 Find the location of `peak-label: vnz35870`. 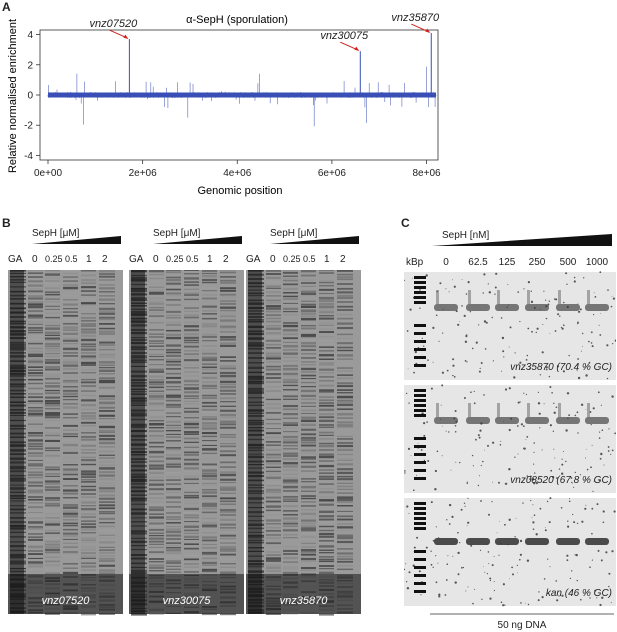

peak-label: vnz35870 is located at coordinates (415, 18).